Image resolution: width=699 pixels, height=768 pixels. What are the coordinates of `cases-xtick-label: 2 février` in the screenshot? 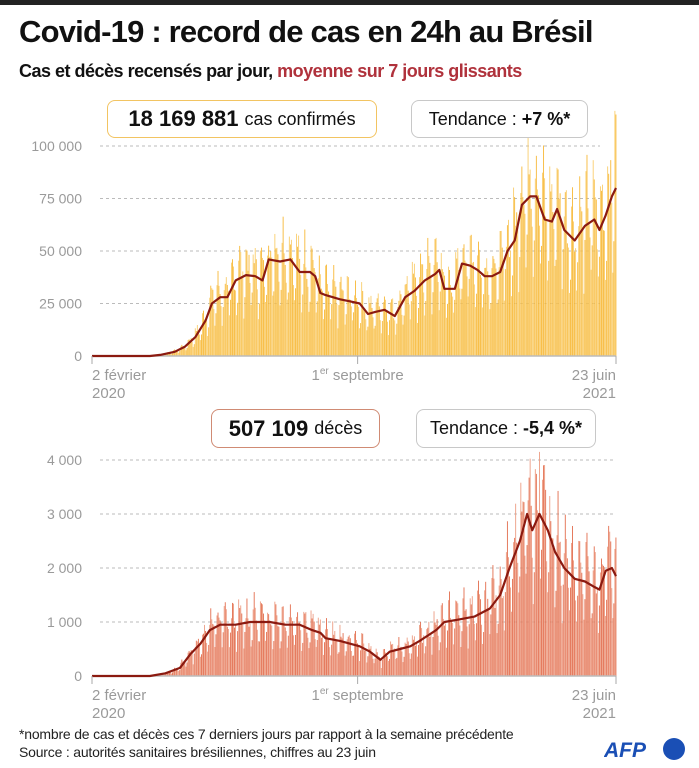 It's located at (119, 375).